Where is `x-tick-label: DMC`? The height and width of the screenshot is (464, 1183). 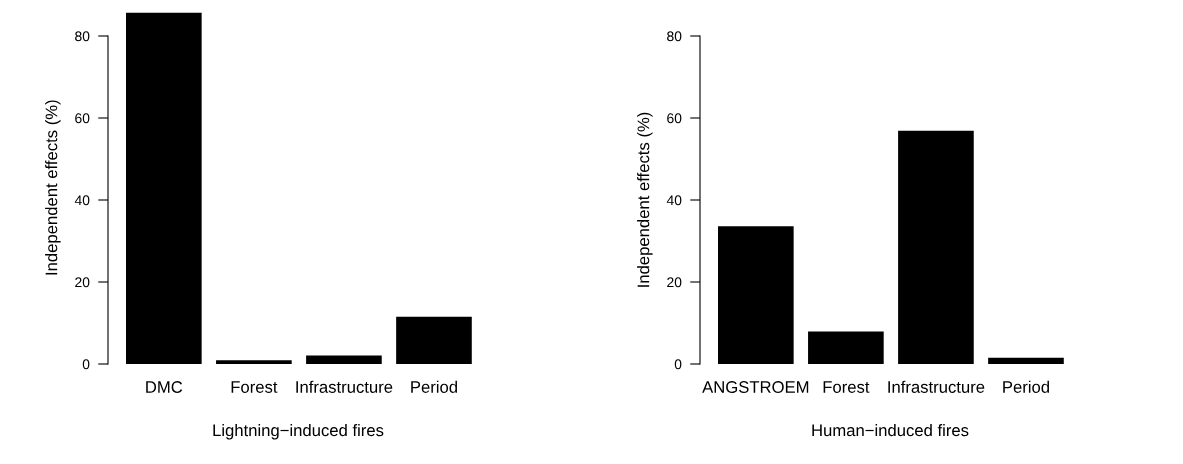 x-tick-label: DMC is located at coordinates (164, 387).